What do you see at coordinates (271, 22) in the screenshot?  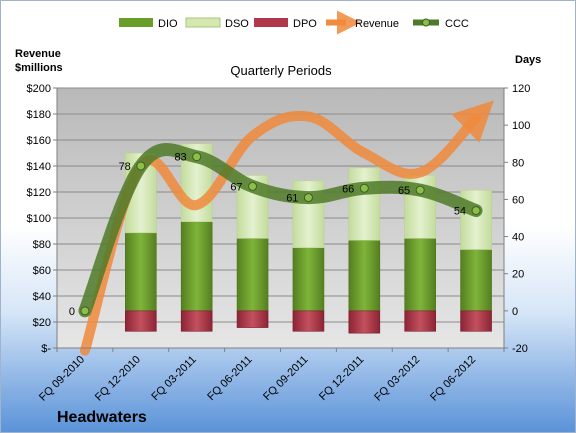 I see `legend-swatch-dpo` at bounding box center [271, 22].